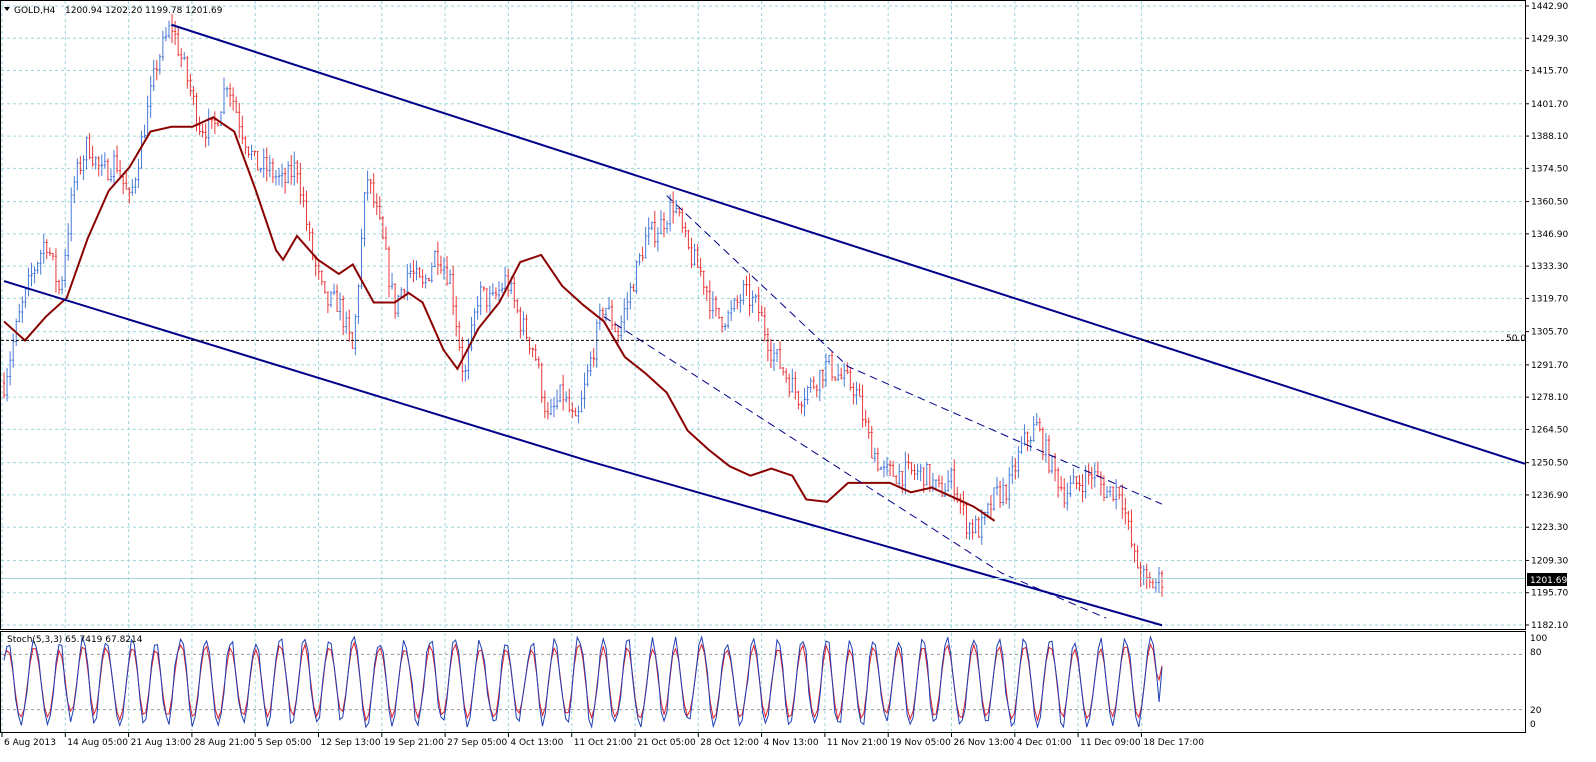 The width and height of the screenshot is (1596, 762). Describe the element at coordinates (1549, 72) in the screenshot. I see `y-tick-label: 1415.70` at that location.